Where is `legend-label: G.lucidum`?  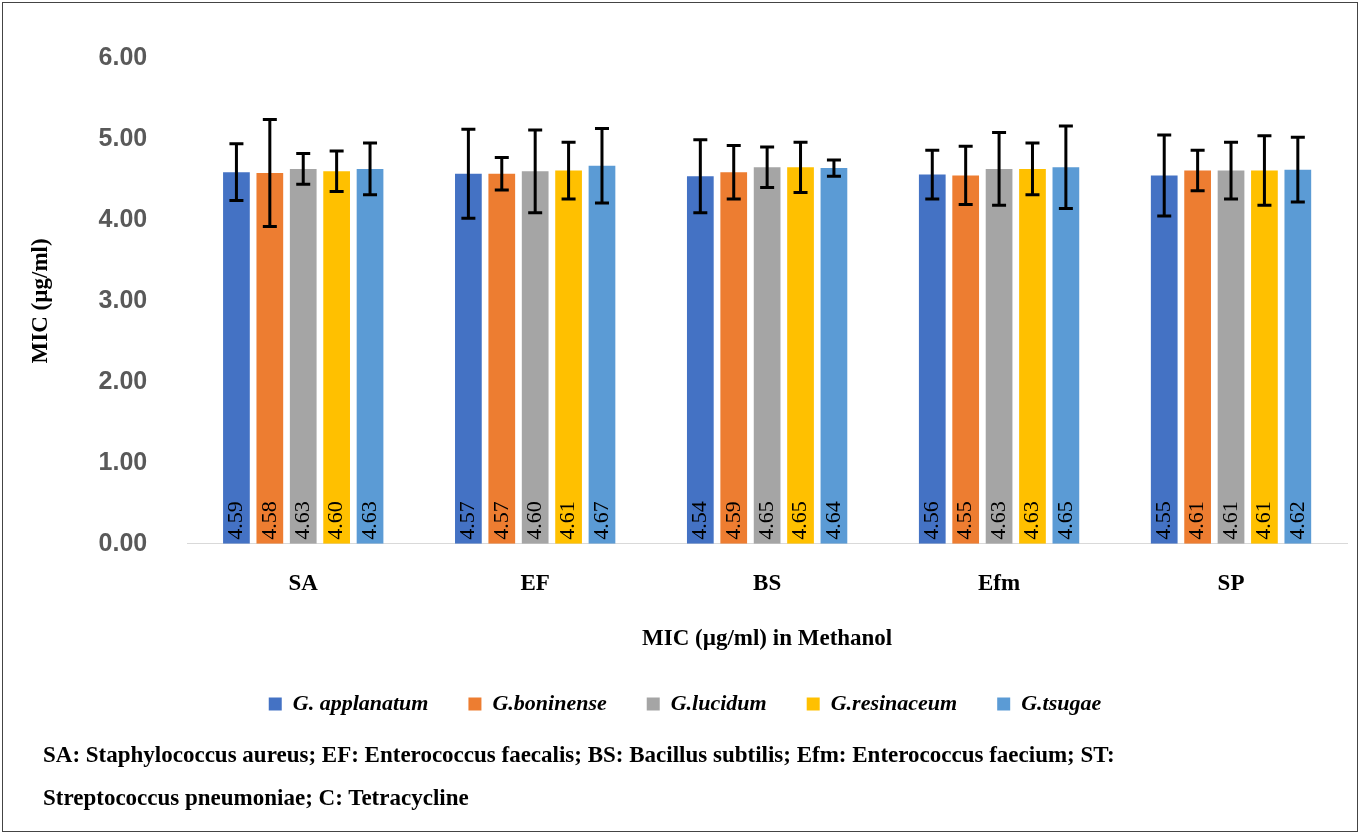 legend-label: G.lucidum is located at coordinates (718, 702).